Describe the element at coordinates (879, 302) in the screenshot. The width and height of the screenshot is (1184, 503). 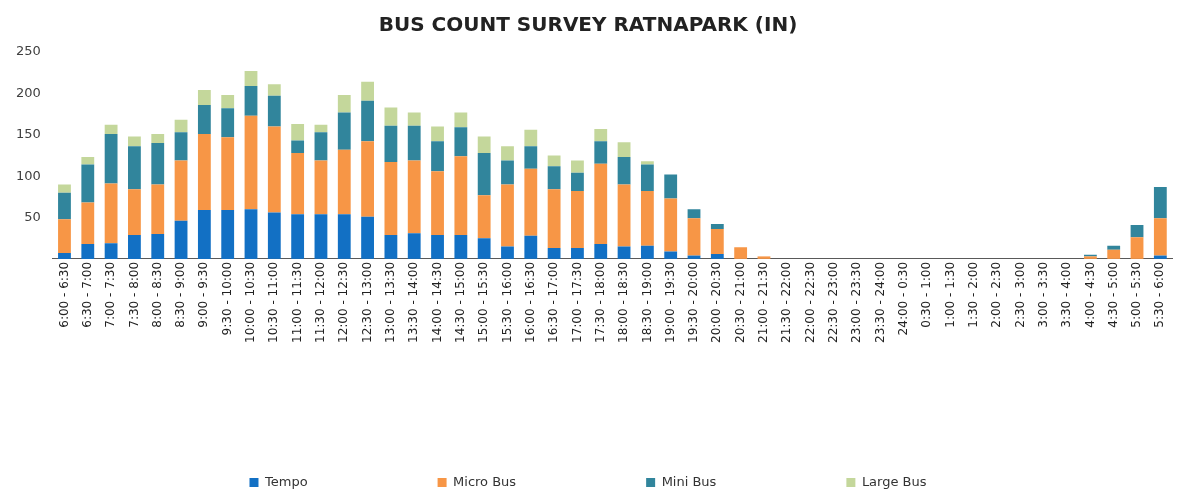
I see `x-tick-label: 23:30 - 24:00` at that location.